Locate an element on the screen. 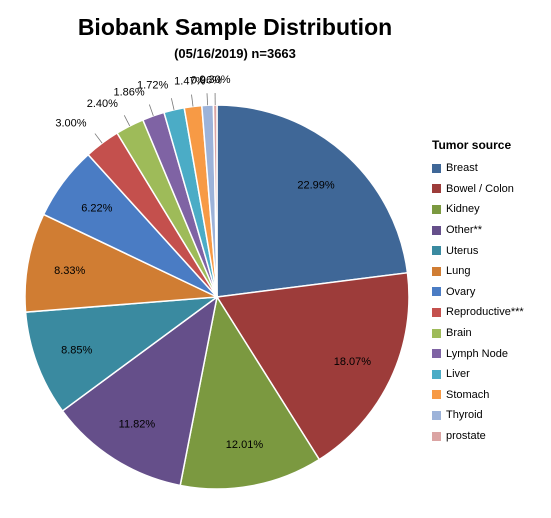  chart-subtitle: (05/16/2019) n=3663 is located at coordinates (235, 53).